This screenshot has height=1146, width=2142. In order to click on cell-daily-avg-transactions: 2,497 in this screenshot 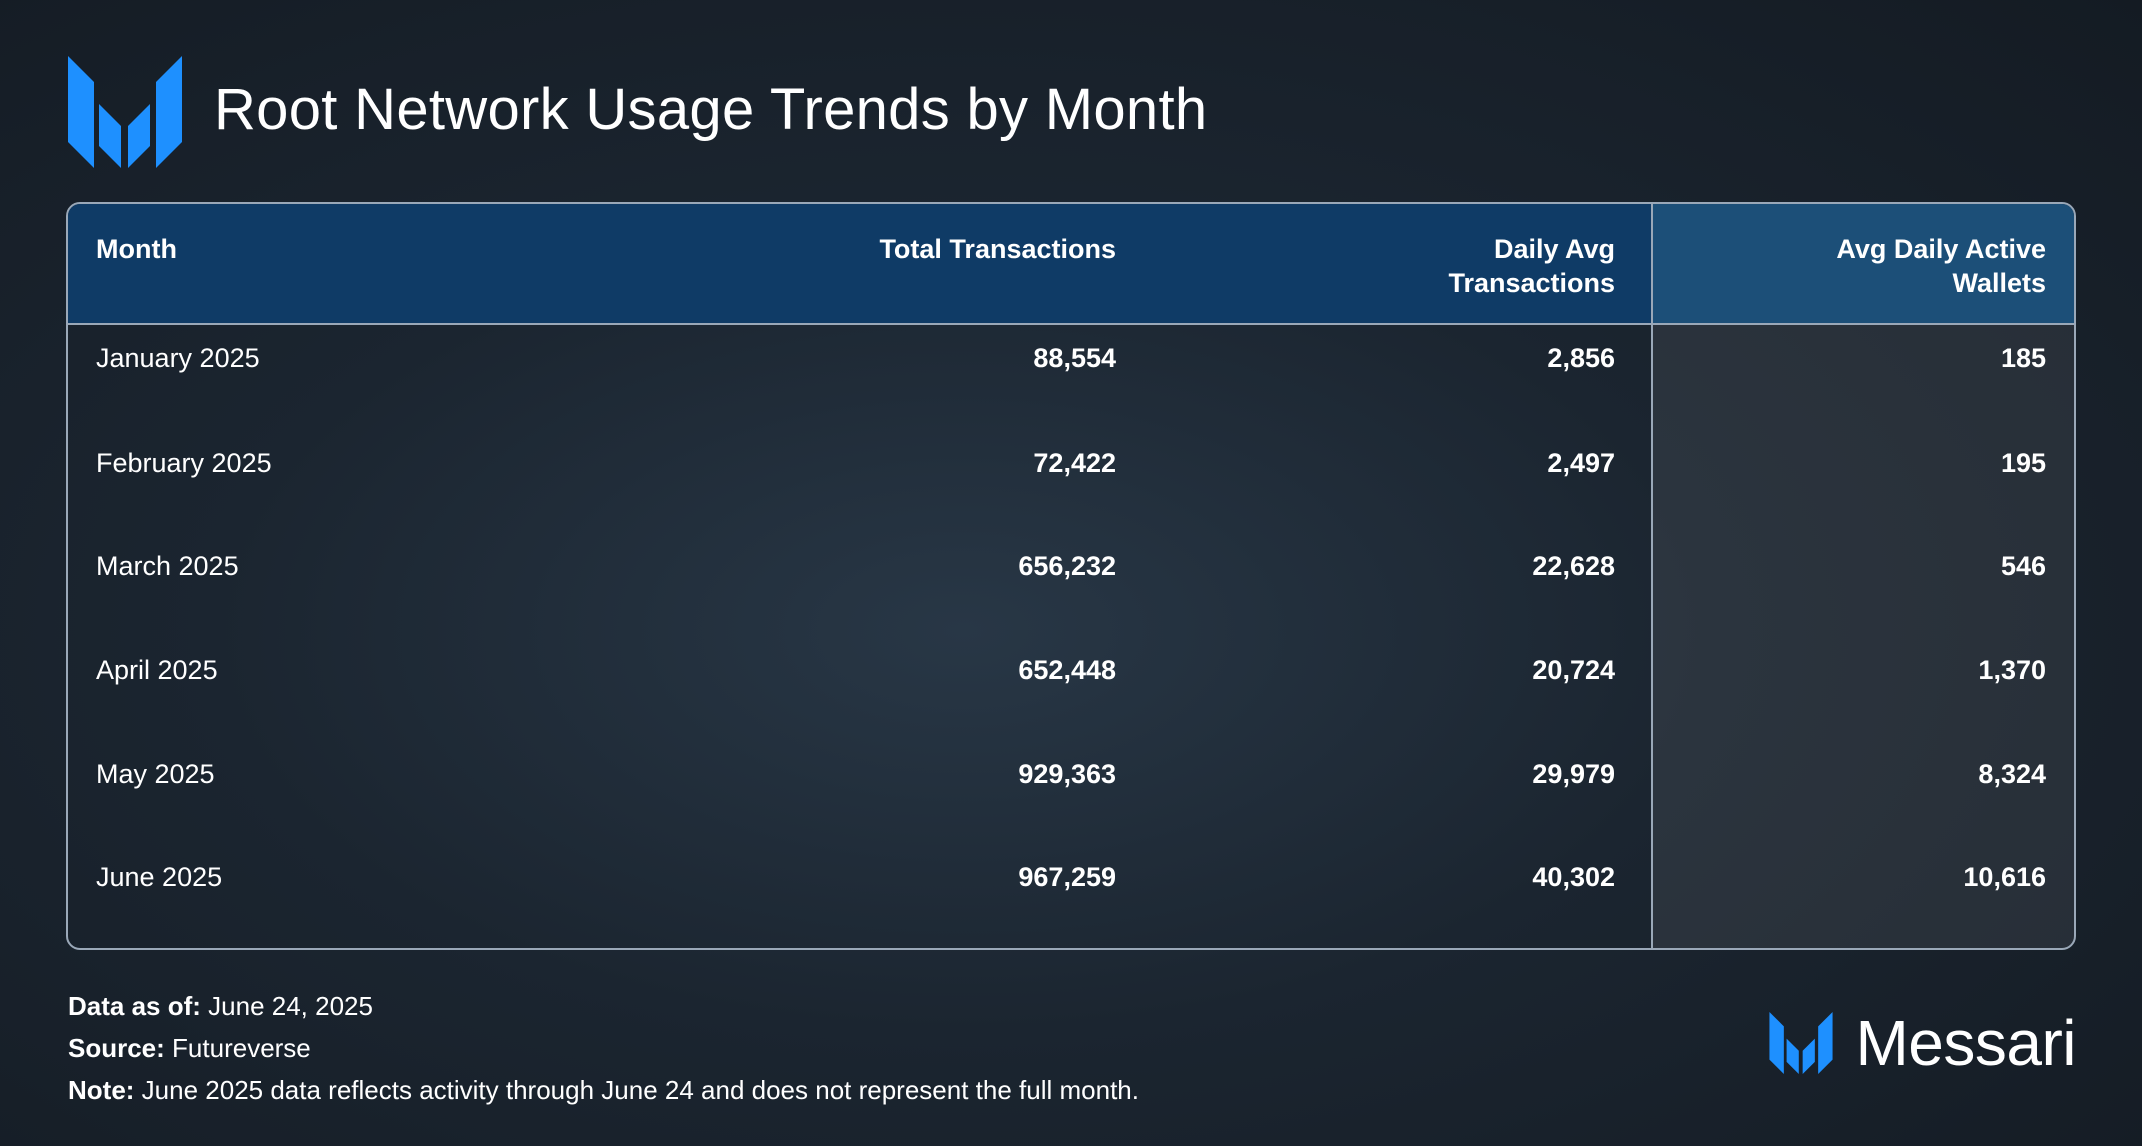, I will do `click(1581, 462)`.